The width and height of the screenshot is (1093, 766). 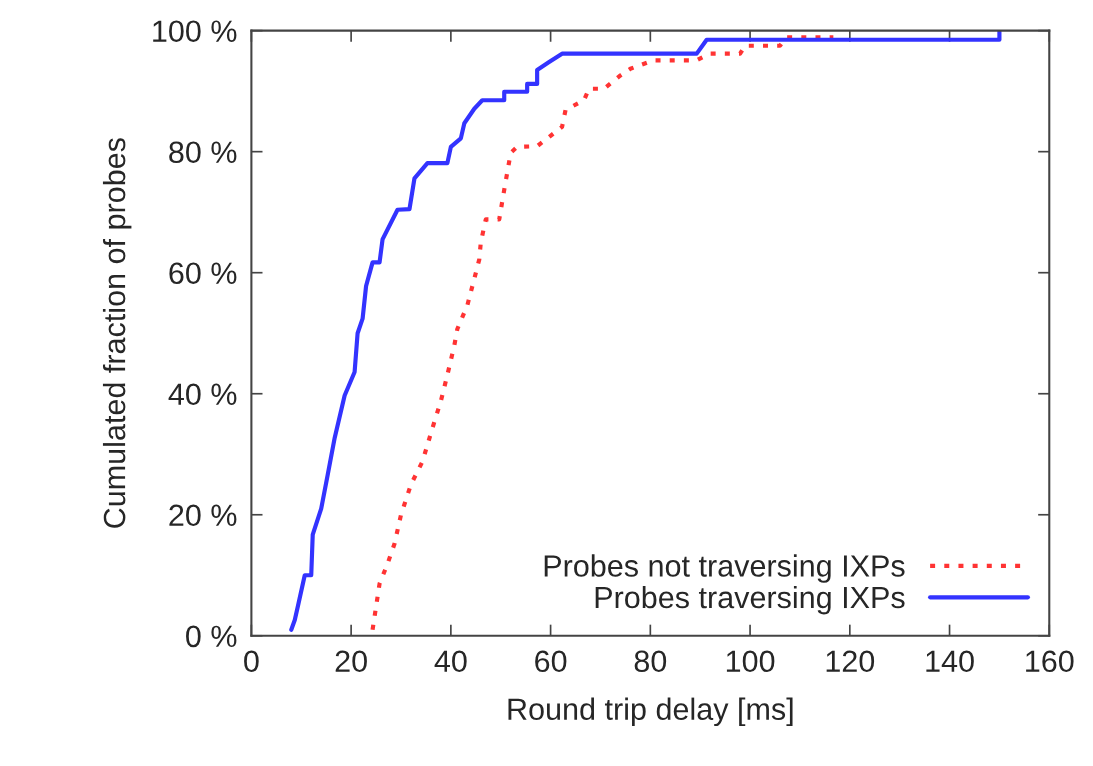 What do you see at coordinates (750, 661) in the screenshot?
I see `x-tick-label: 100` at bounding box center [750, 661].